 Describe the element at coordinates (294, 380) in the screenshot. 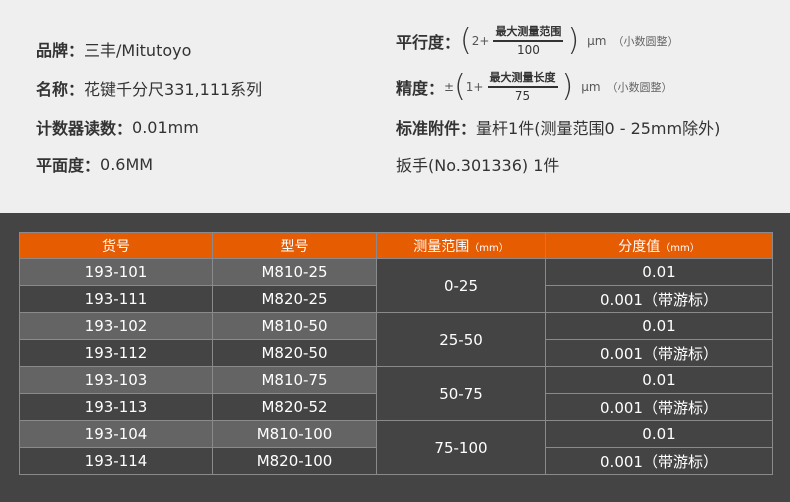

I see `cell-model: M810-75` at that location.